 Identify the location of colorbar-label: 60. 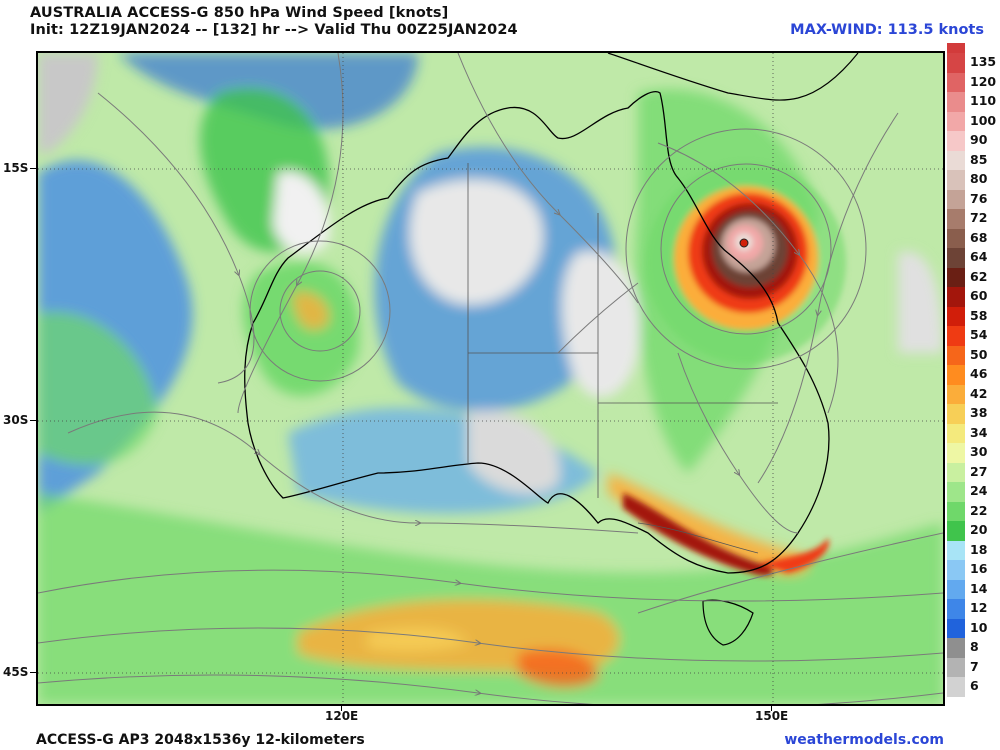
(979, 295).